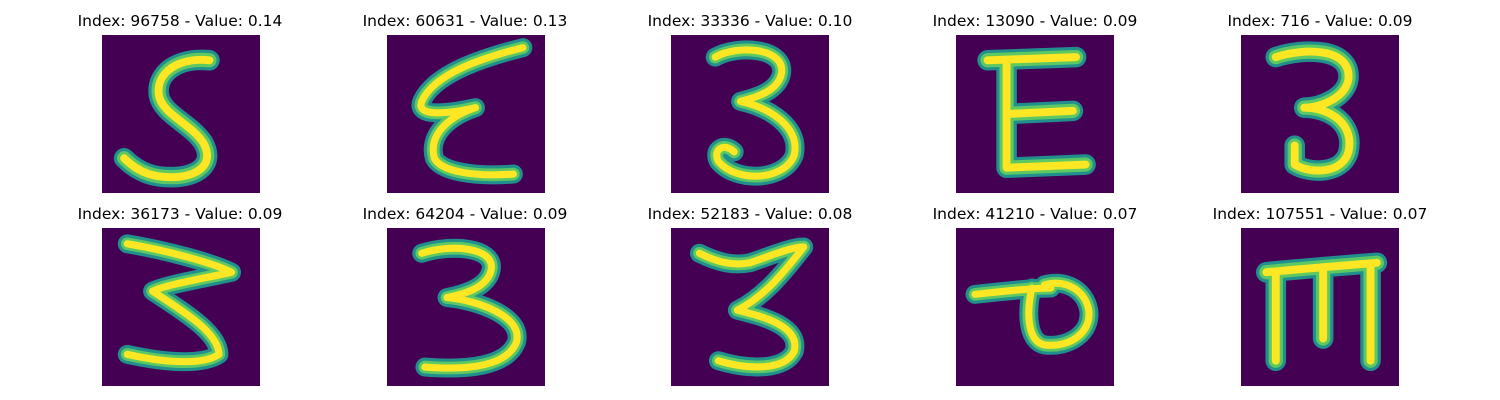 This screenshot has height=400, width=1500. I want to click on glyph-capital-e, so click(1036, 112).